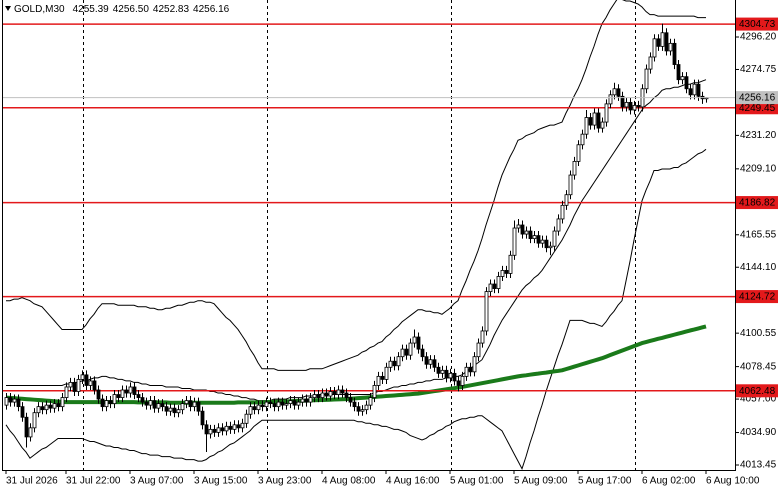 The image size is (781, 489). What do you see at coordinates (91, 9) in the screenshot?
I see `open-label: 4255.39` at bounding box center [91, 9].